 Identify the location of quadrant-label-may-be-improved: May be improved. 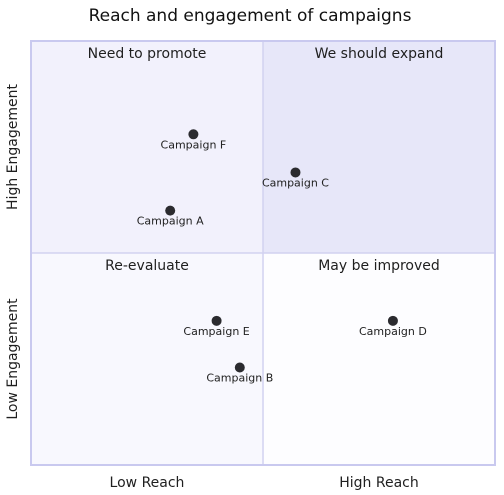
(379, 266).